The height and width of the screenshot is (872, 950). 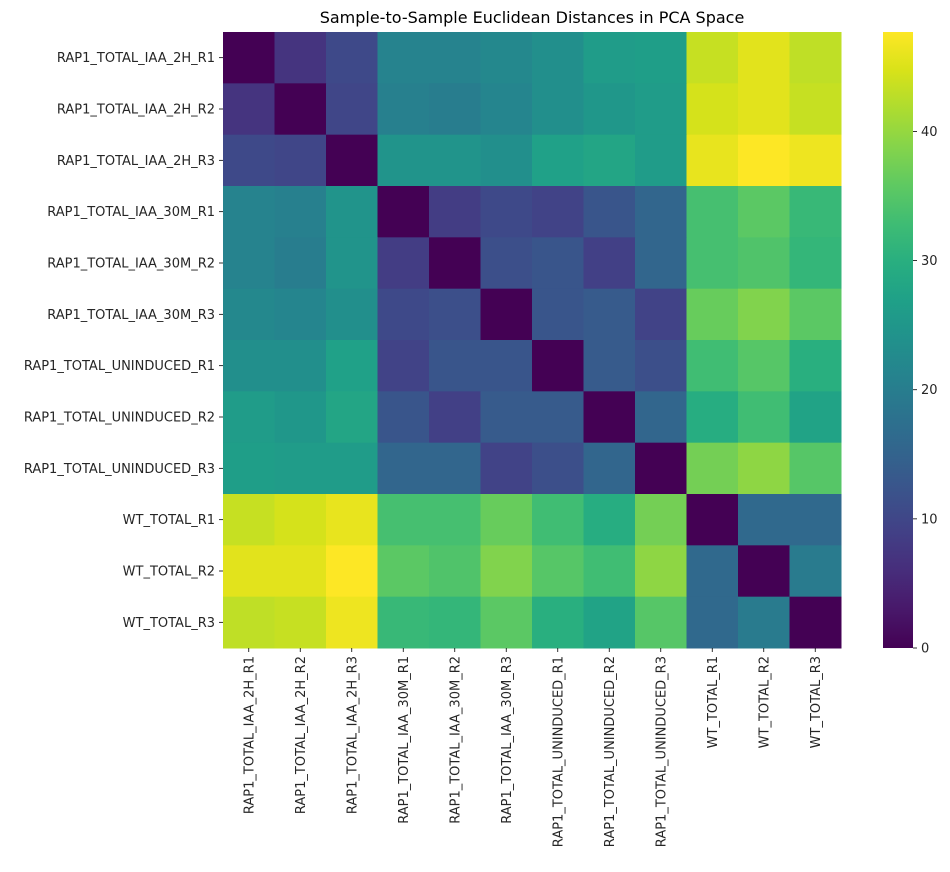 I want to click on col-label: RAP1_TOTAL_IAA_30M_R3, so click(x=507, y=740).